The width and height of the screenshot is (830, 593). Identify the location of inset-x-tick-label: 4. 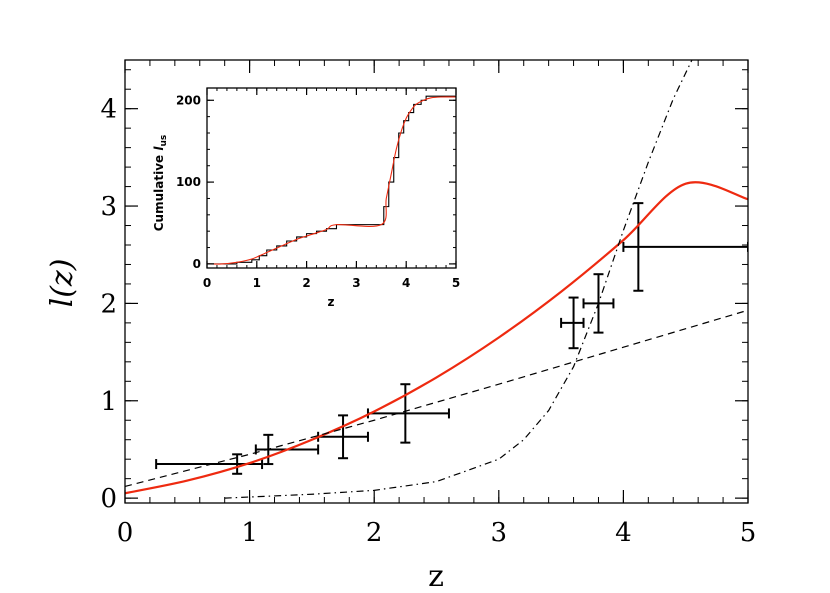
(406, 283).